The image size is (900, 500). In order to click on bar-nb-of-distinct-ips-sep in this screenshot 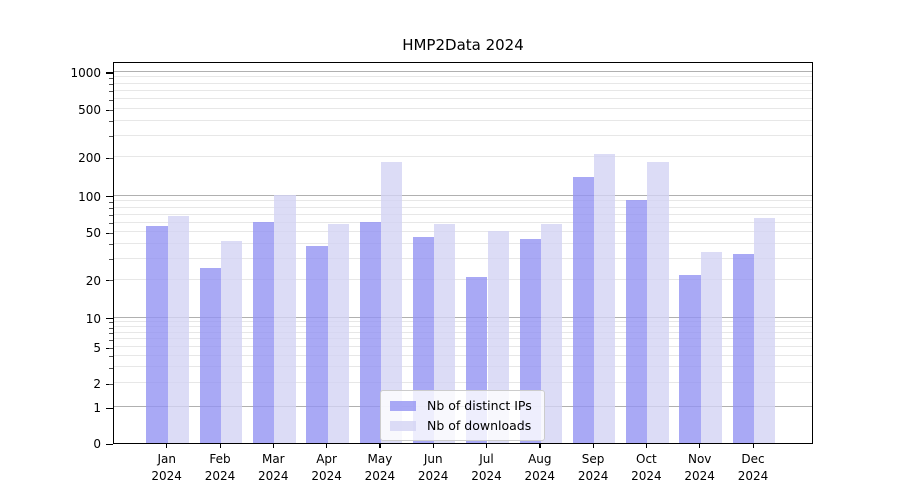, I will do `click(583, 310)`.